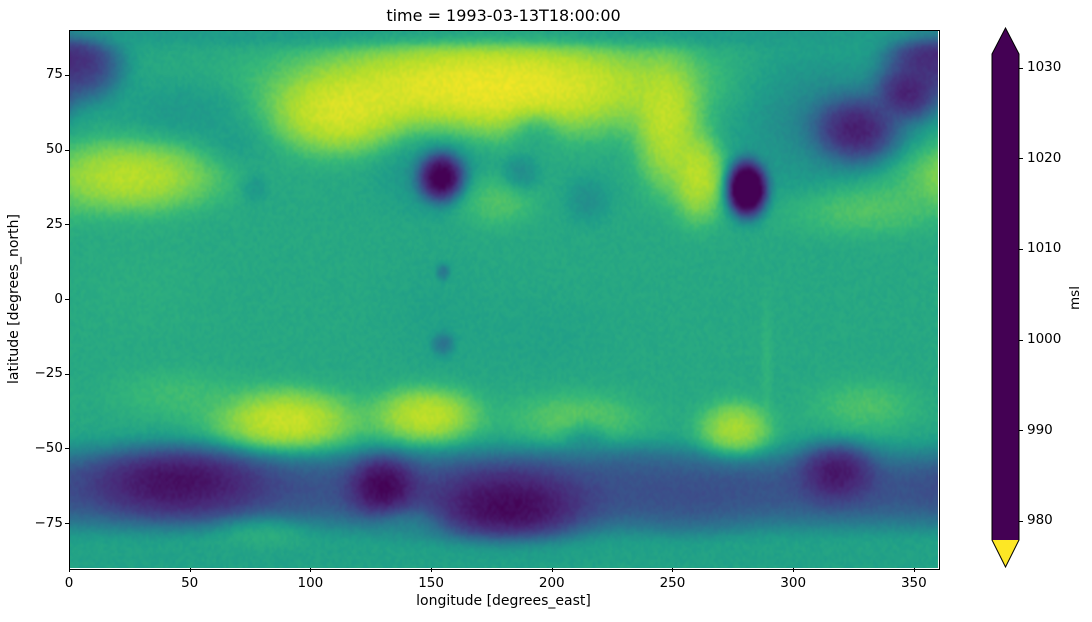  I want to click on colorbar-tick-label: 980, so click(1040, 520).